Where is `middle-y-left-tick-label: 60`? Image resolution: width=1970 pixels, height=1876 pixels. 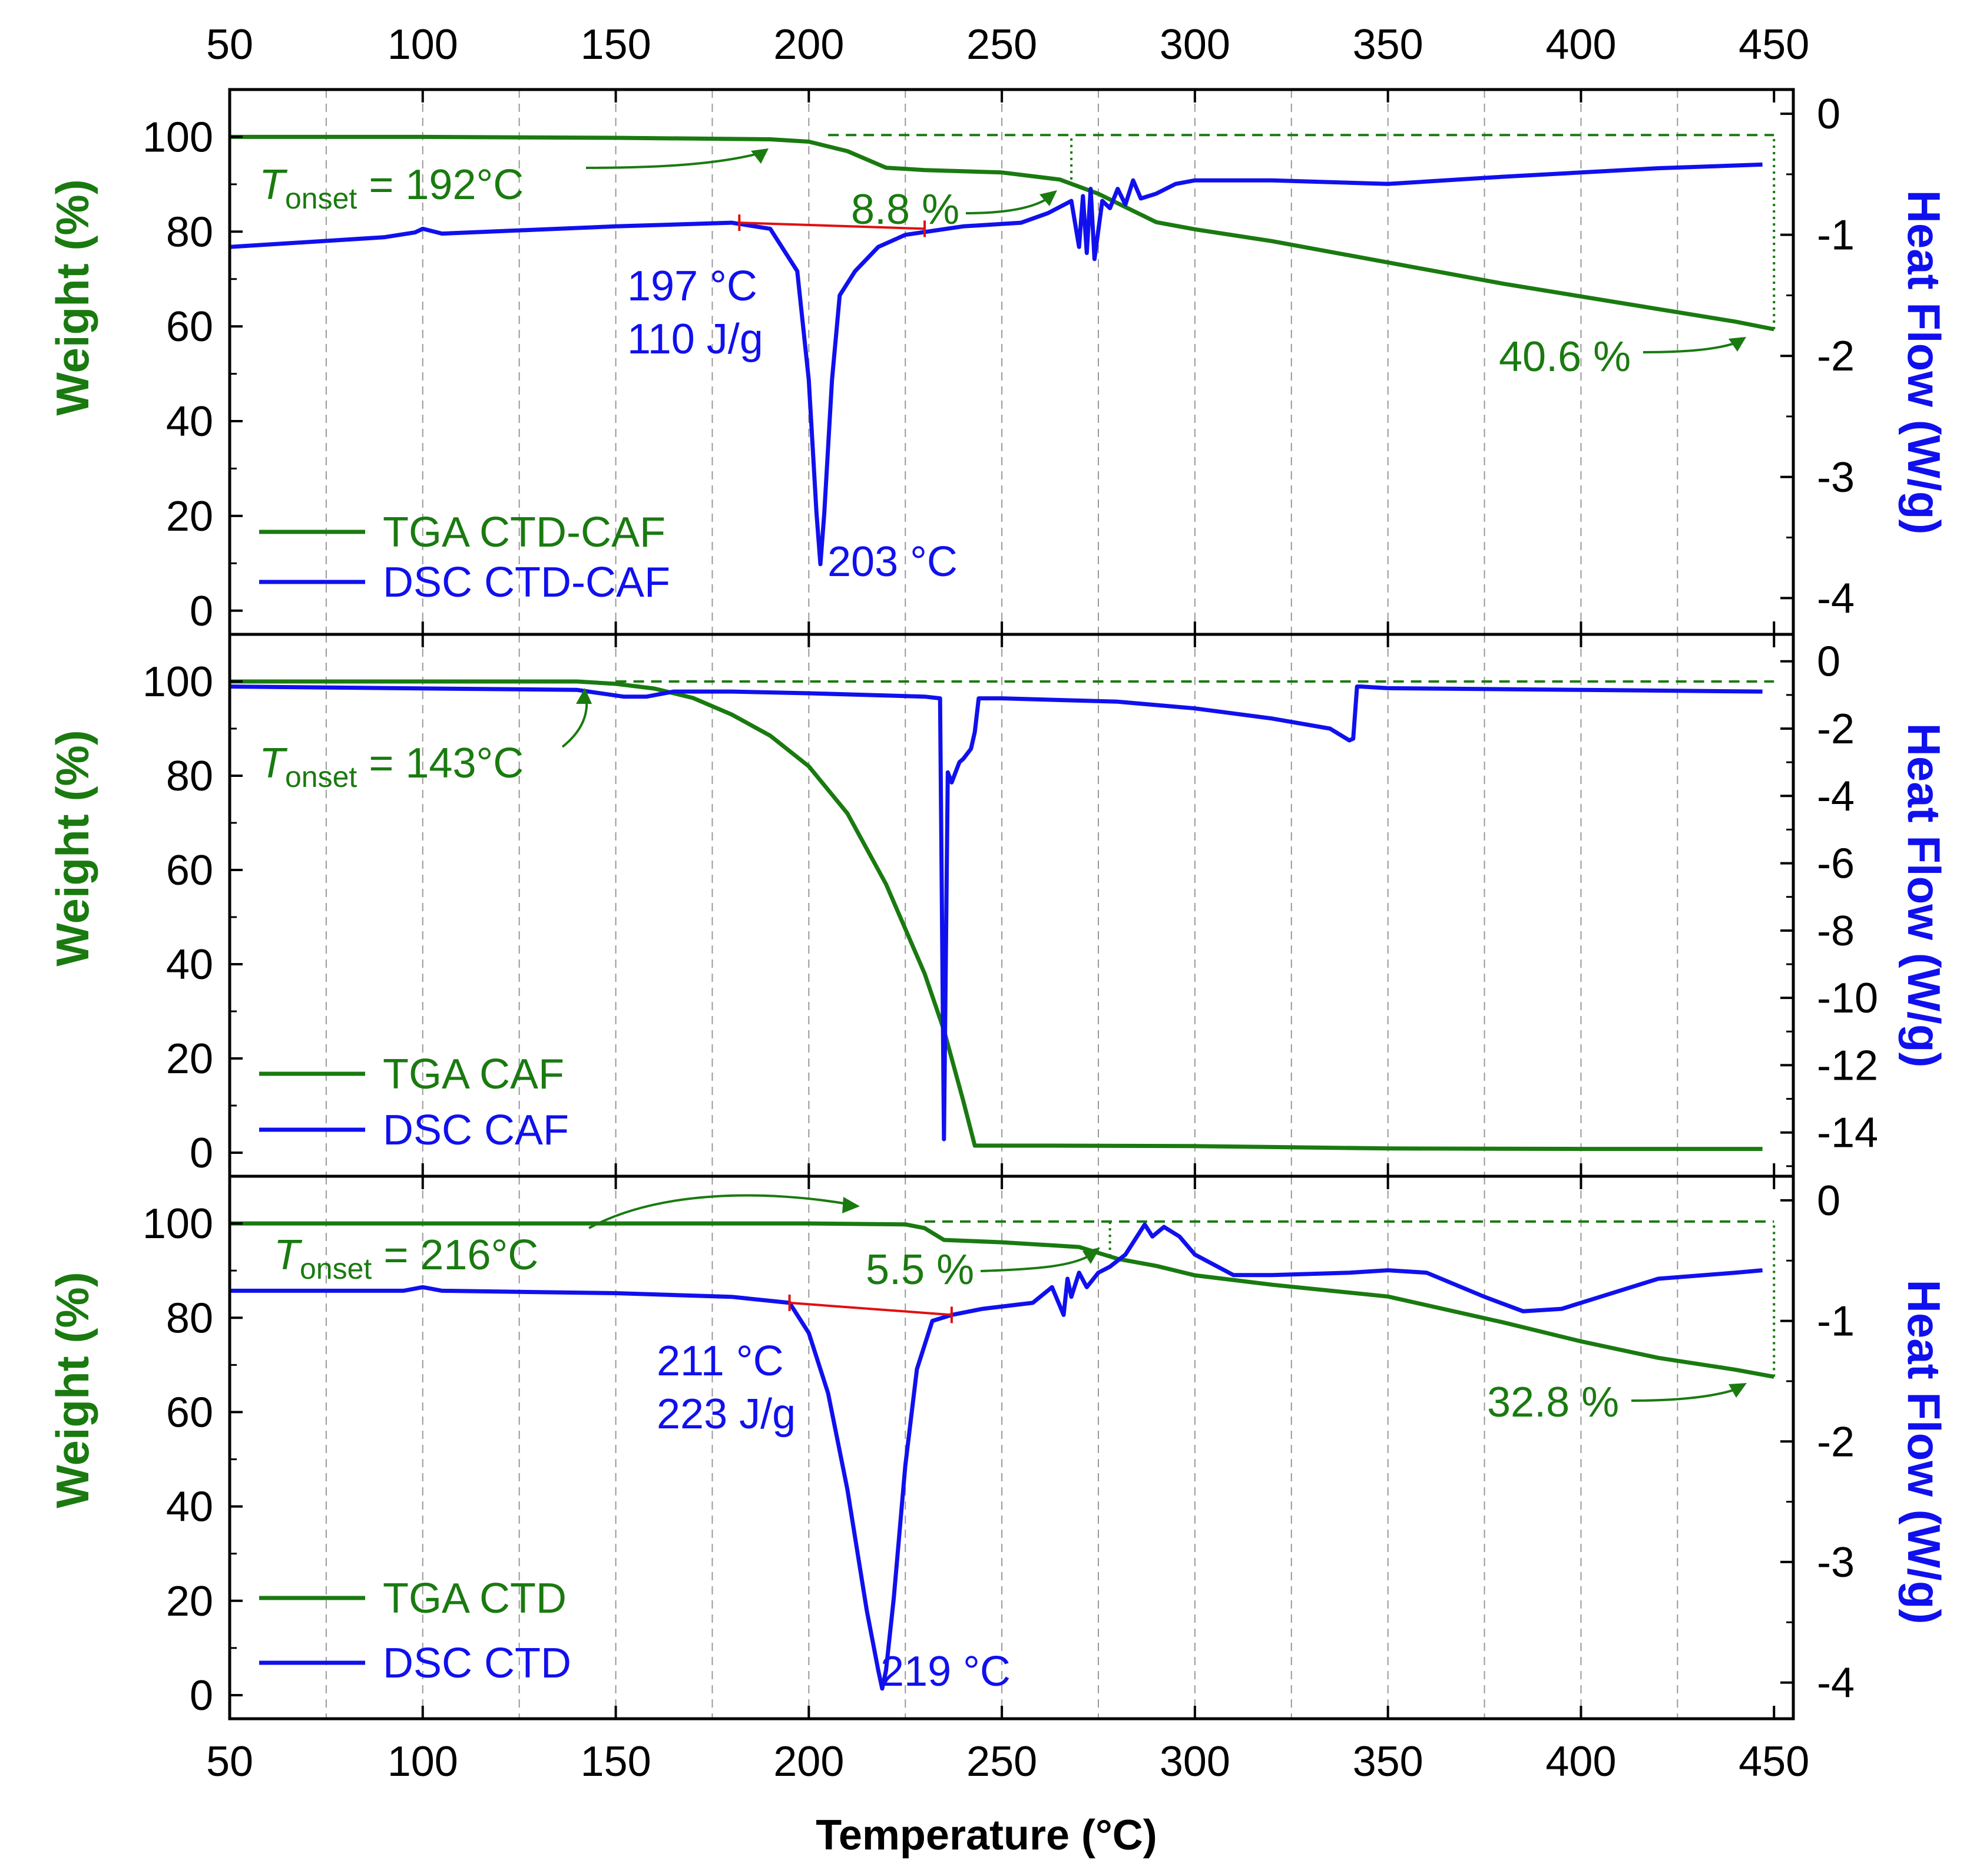 middle-y-left-tick-label: 60 is located at coordinates (189, 870).